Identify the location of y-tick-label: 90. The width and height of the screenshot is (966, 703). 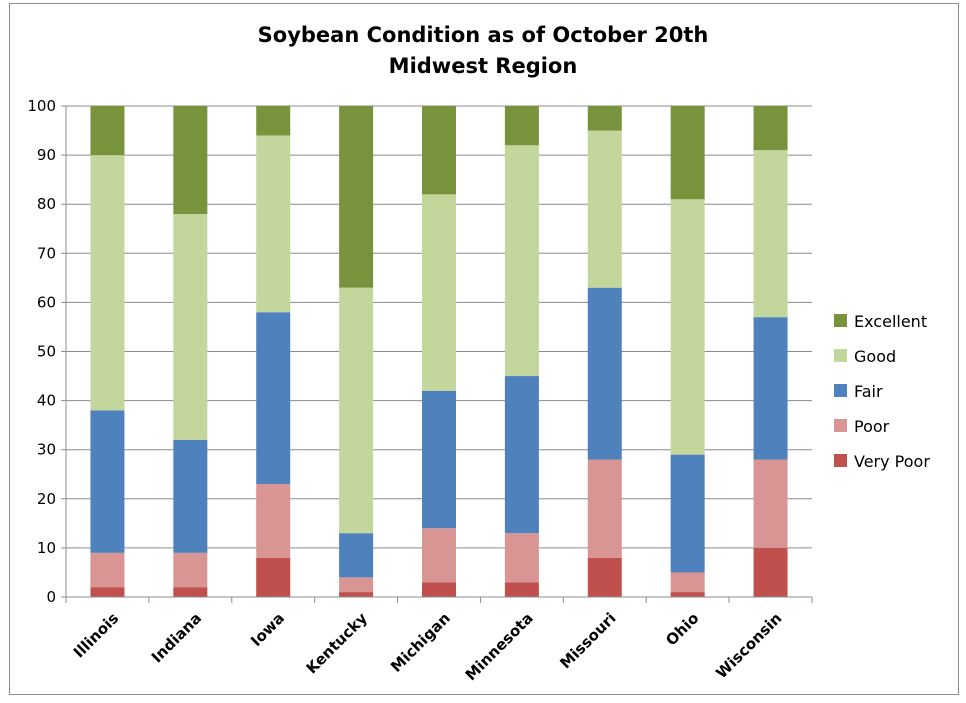
(46, 155).